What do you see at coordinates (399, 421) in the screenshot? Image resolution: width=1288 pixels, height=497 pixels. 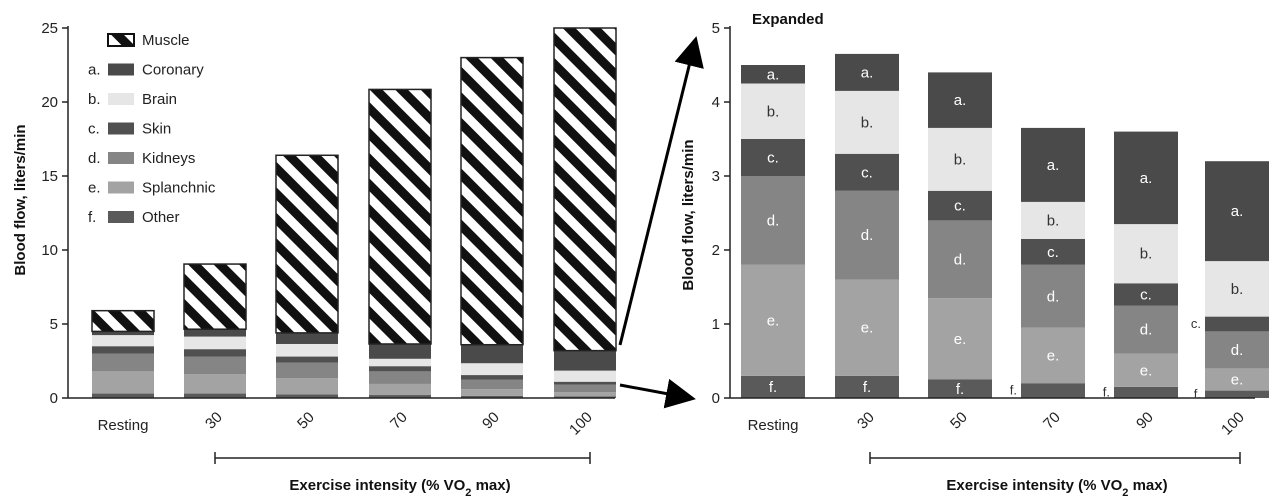 I see `left-x-tick-label: 70` at bounding box center [399, 421].